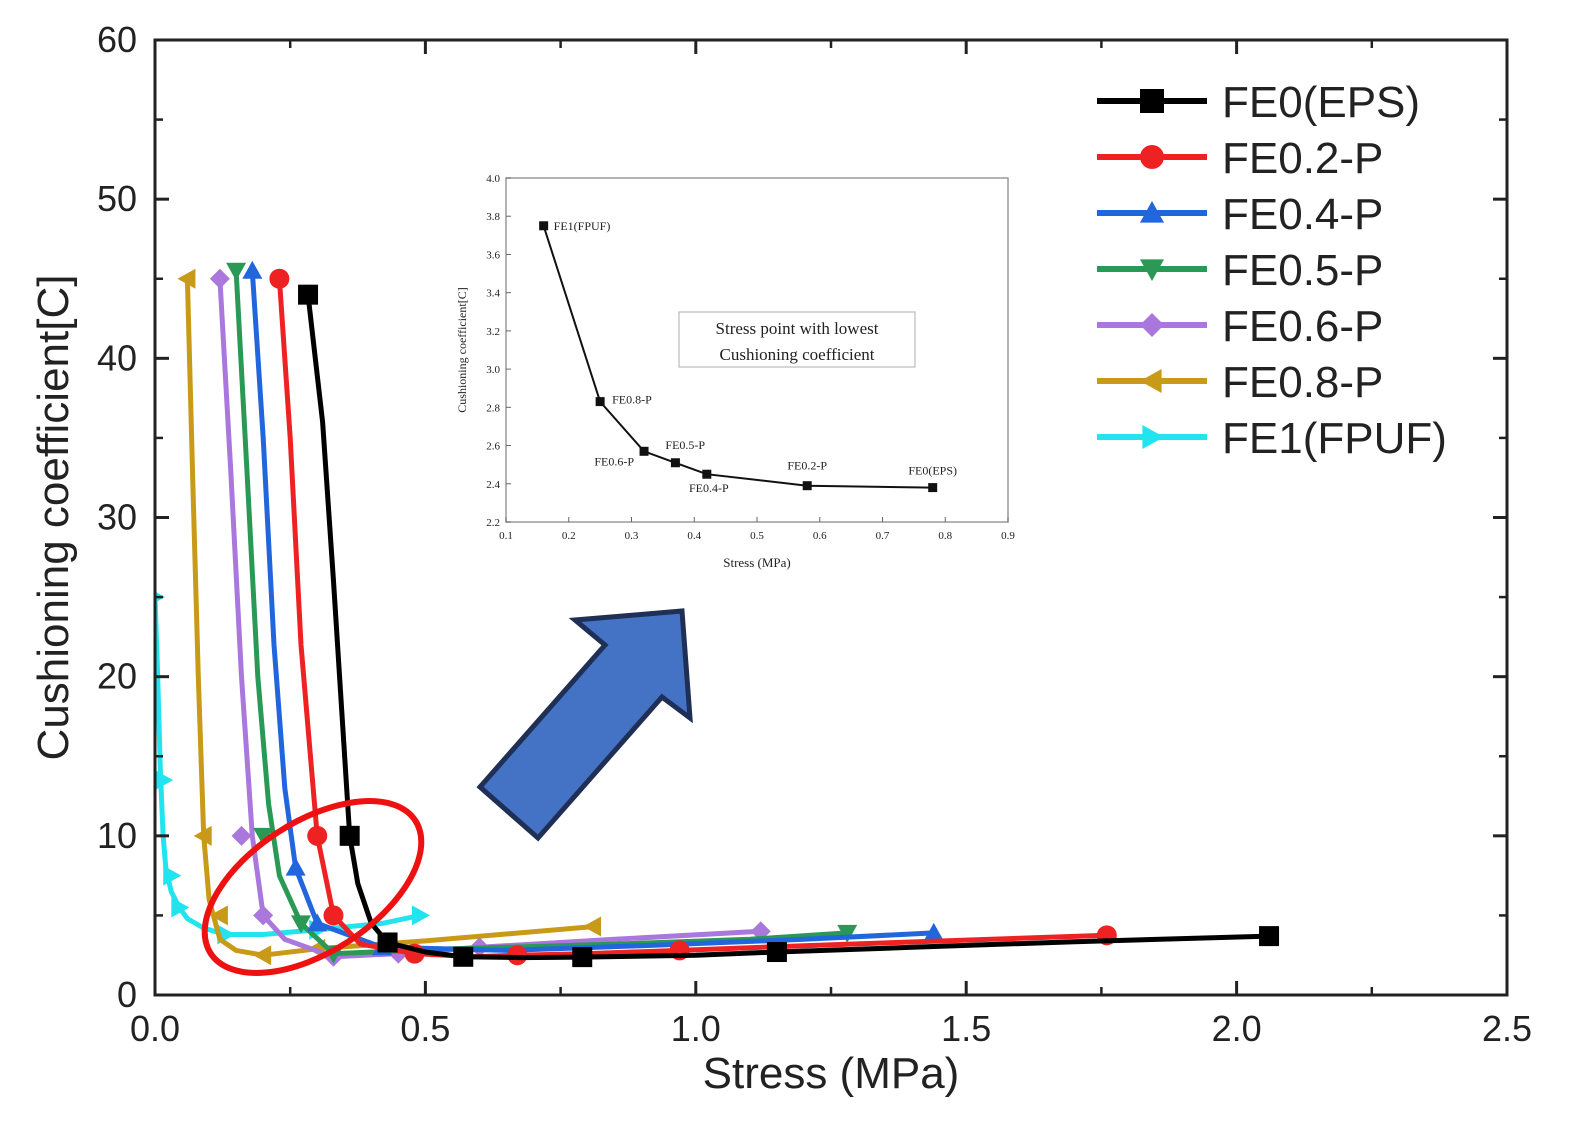 This screenshot has height=1139, width=1590. Describe the element at coordinates (1152, 325) in the screenshot. I see `legend-marker-FE0.6-P` at that location.